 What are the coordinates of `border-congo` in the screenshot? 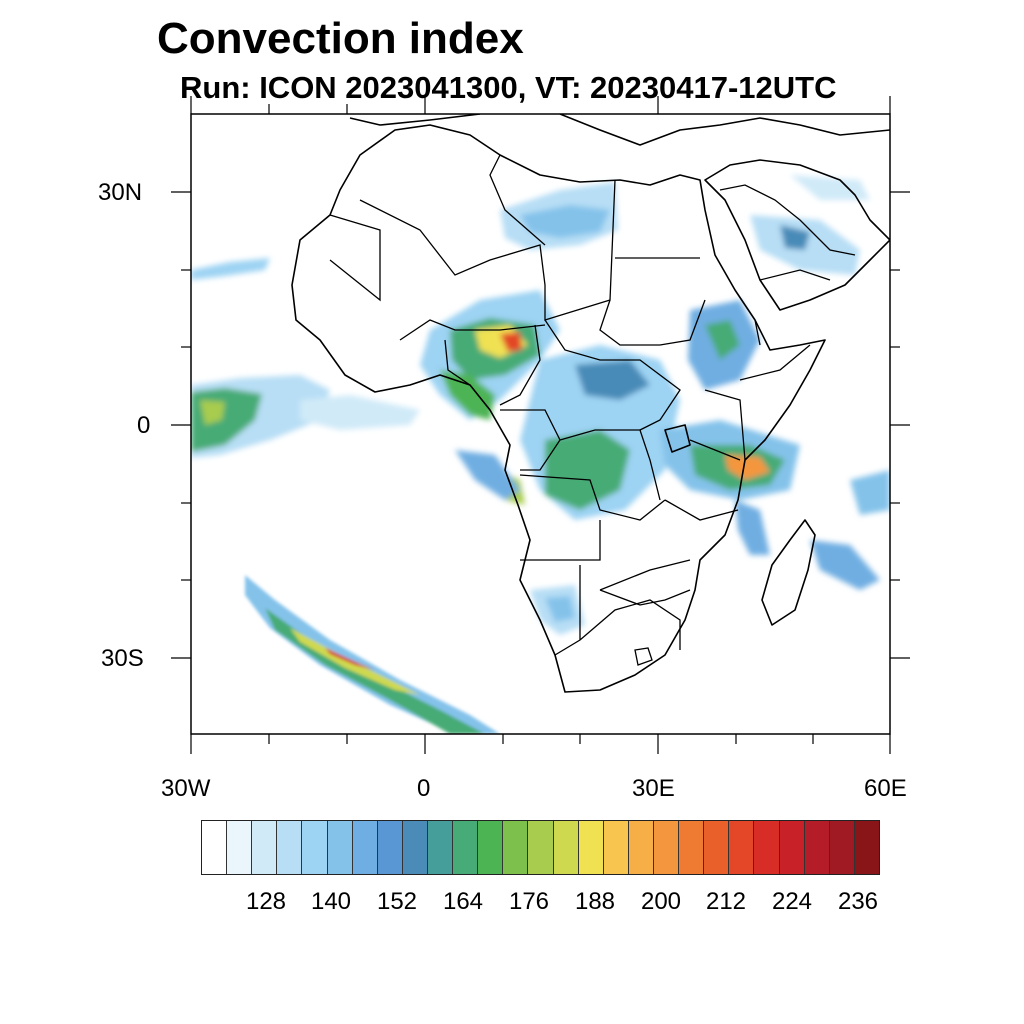 It's located at (580, 455).